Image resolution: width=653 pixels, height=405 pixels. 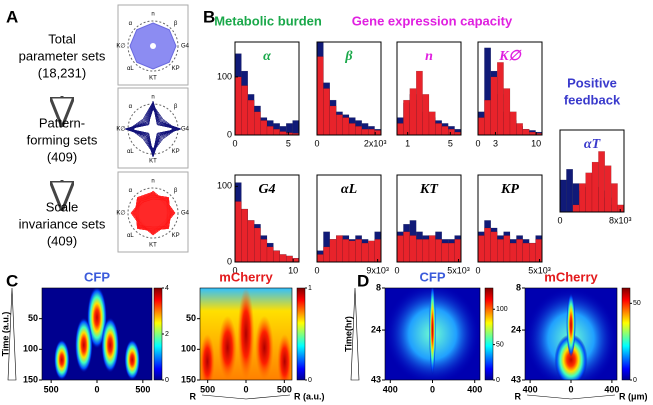 I want to click on x-tick-label: 5x10³, so click(x=458, y=270).